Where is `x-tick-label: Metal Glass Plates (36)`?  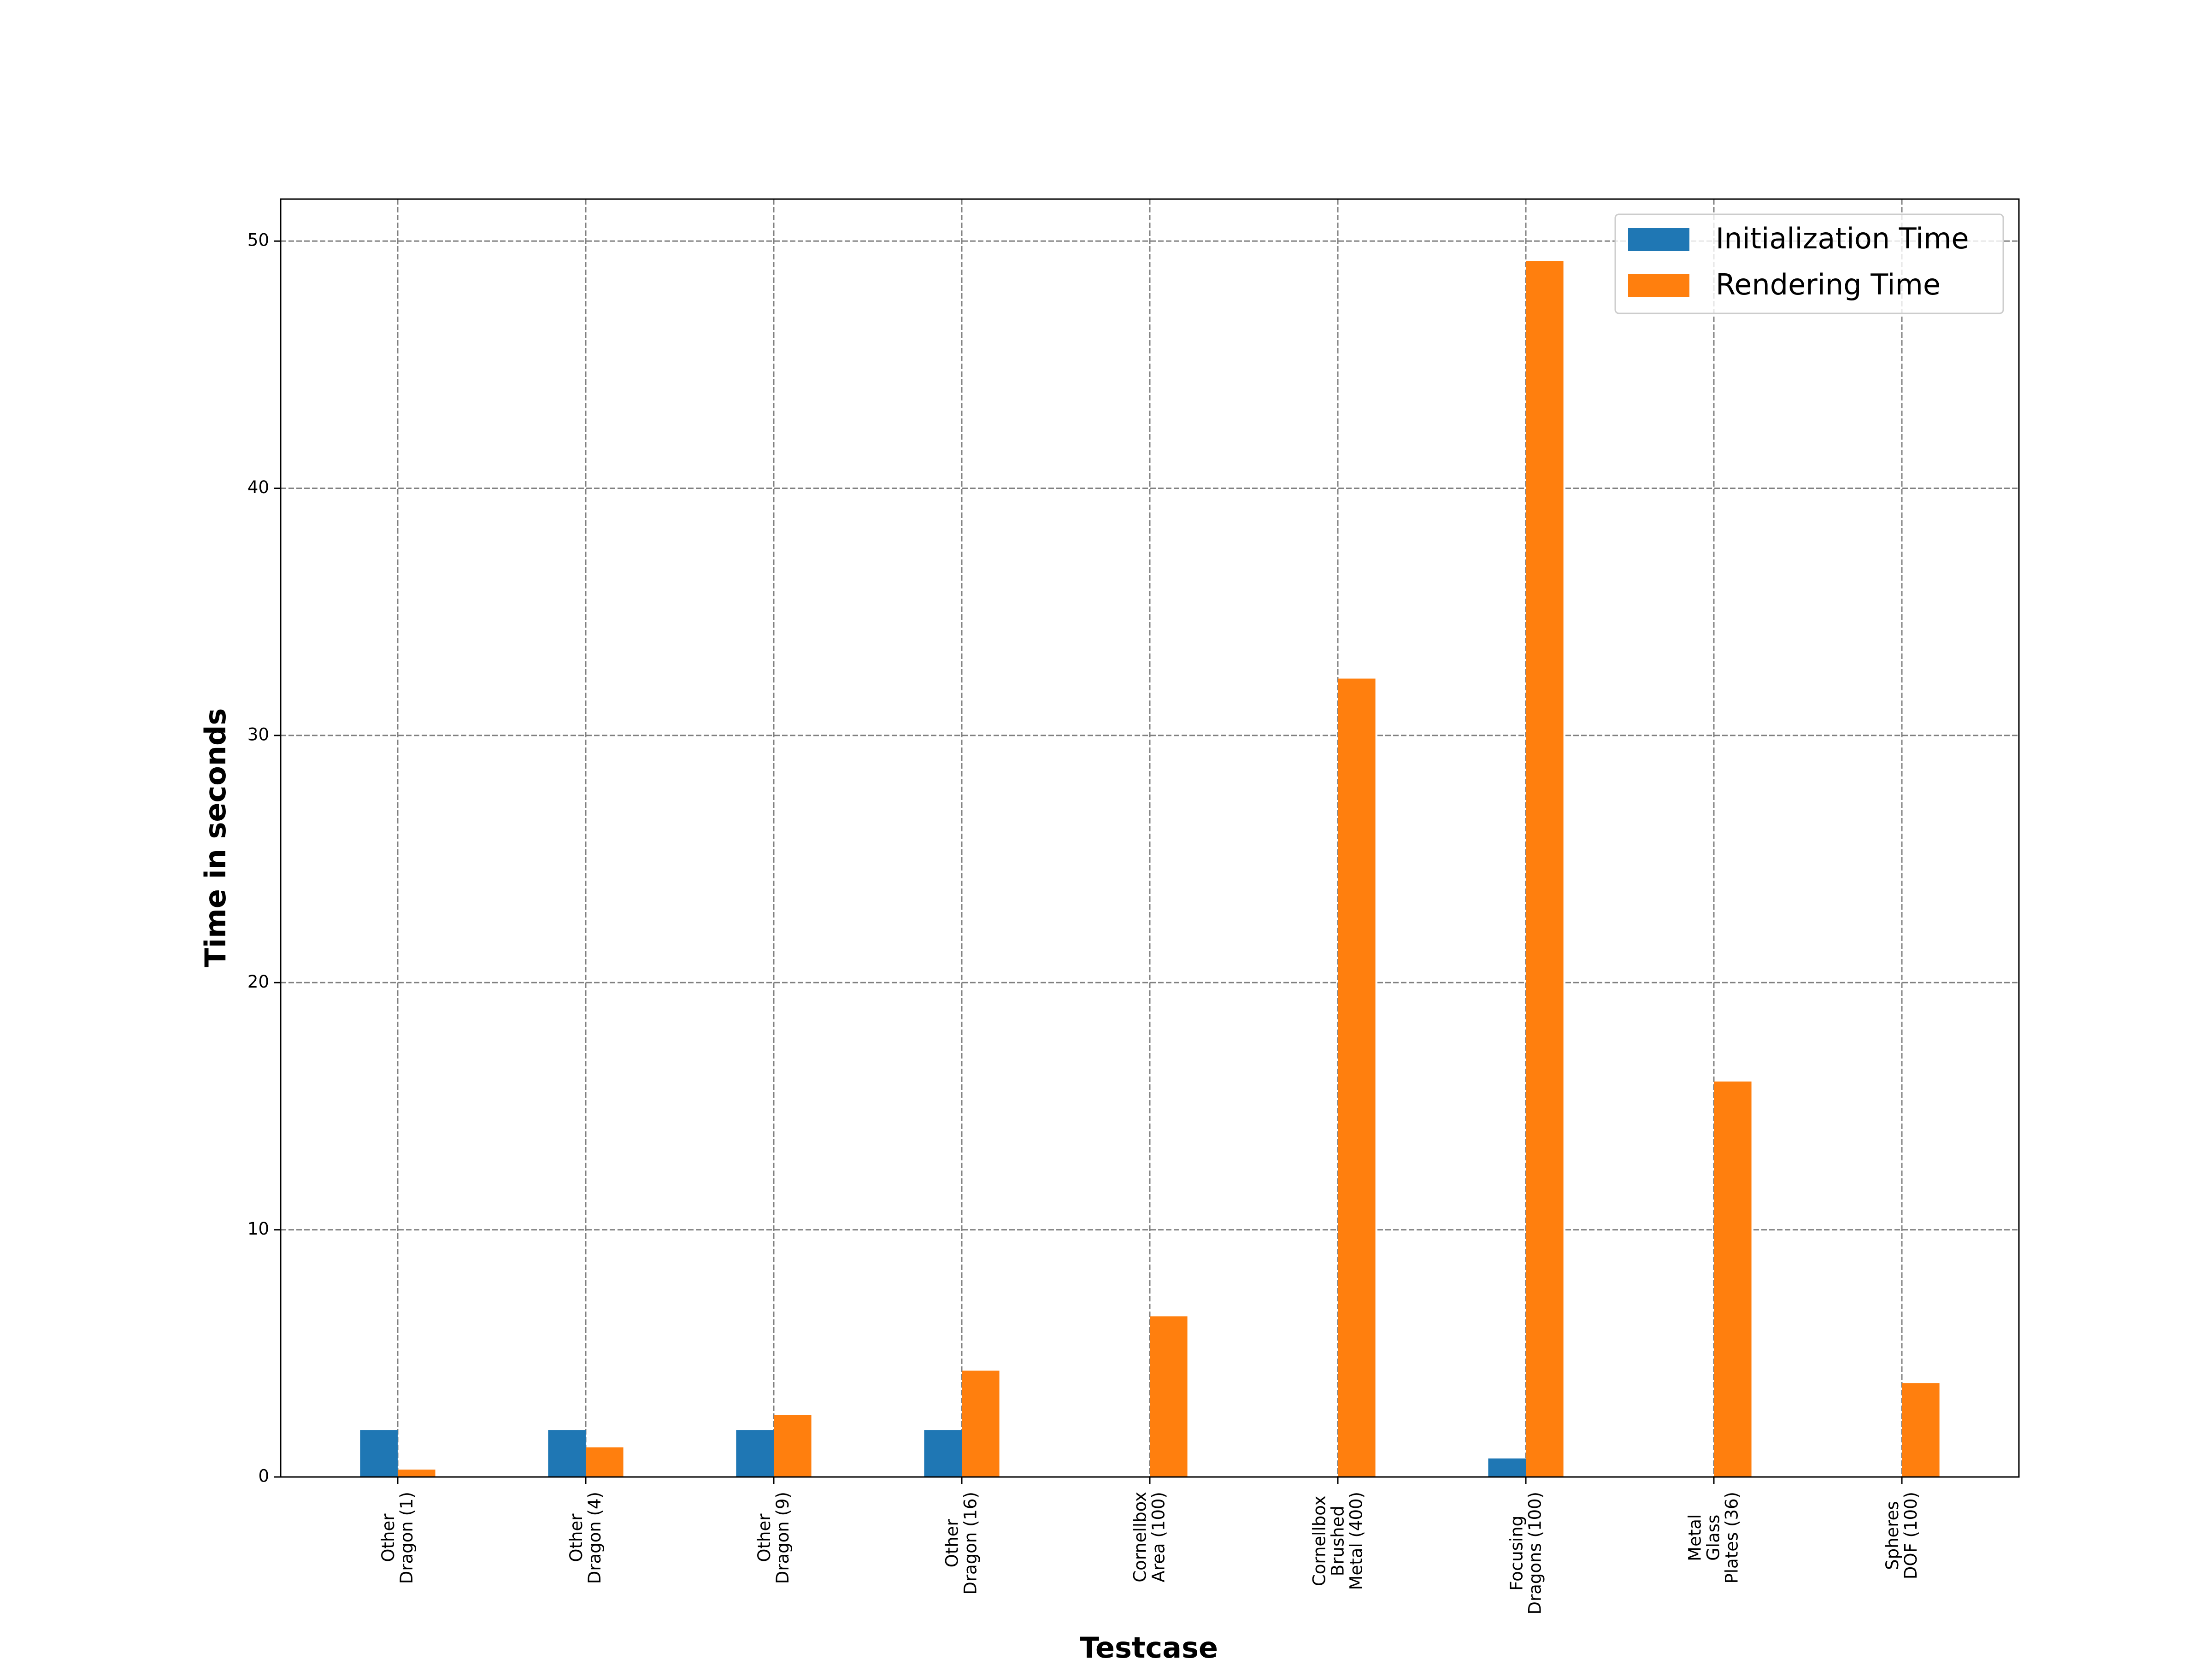 x-tick-label: Metal Glass Plates (36) is located at coordinates (1713, 1538).